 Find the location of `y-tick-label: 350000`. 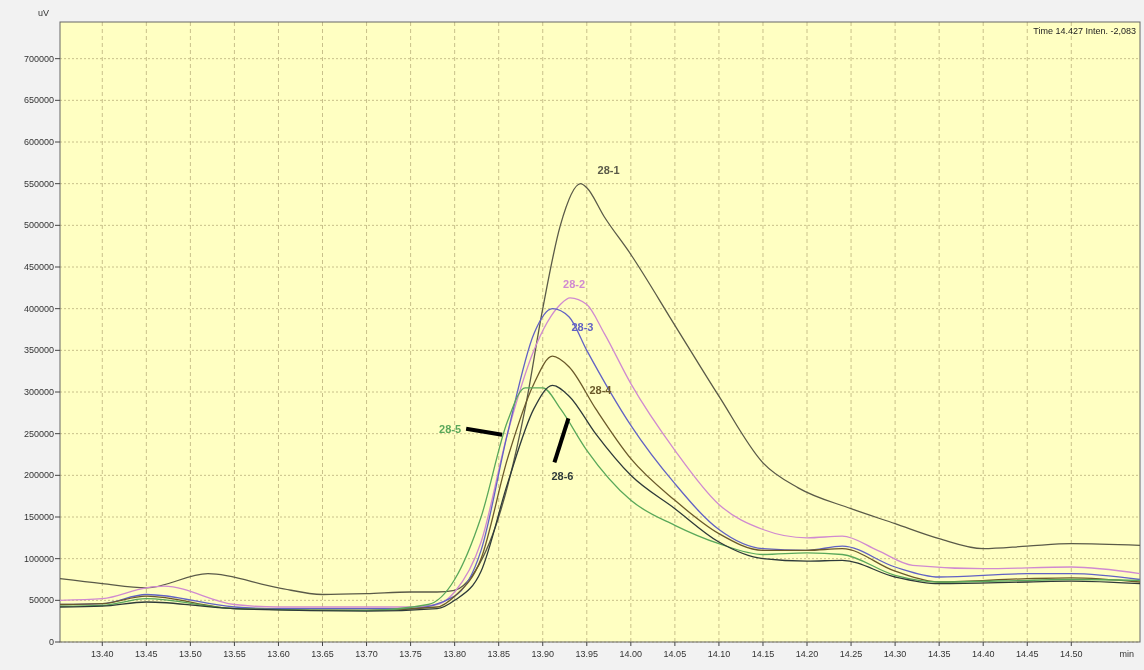

y-tick-label: 350000 is located at coordinates (38, 350).